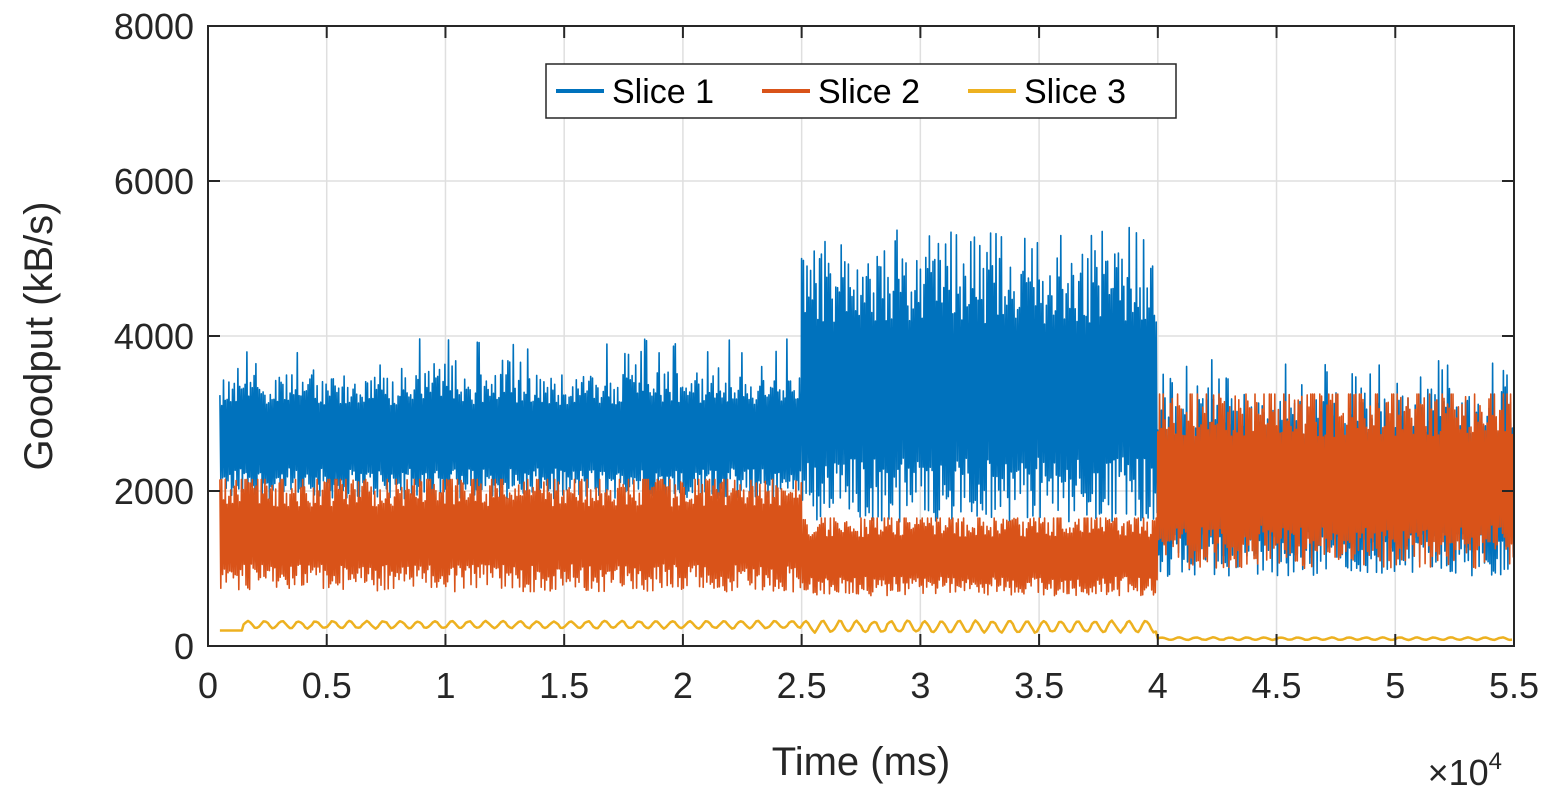 The width and height of the screenshot is (1556, 793). Describe the element at coordinates (154, 491) in the screenshot. I see `y-tick-label: 2000` at that location.